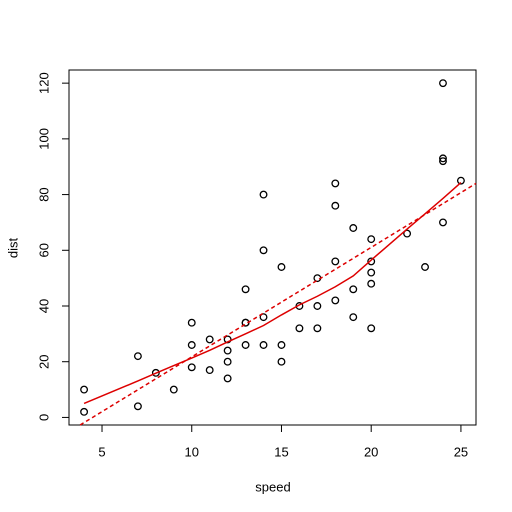 Image resolution: width=512 pixels, height=512 pixels. I want to click on y-axis-label: dist, so click(12, 247).